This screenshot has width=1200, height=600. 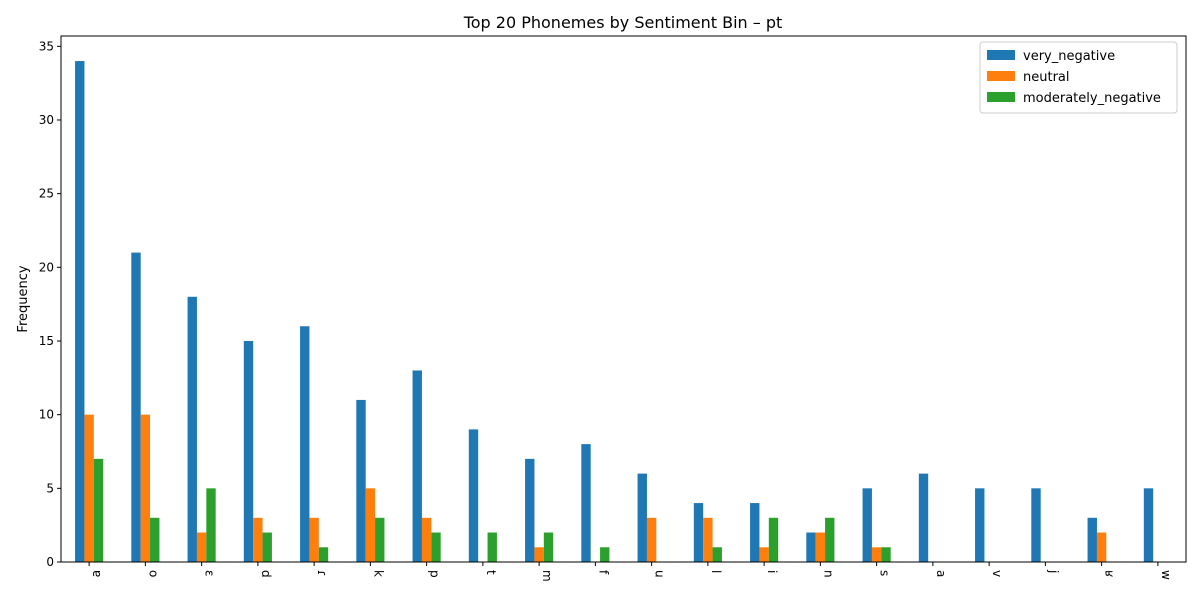 What do you see at coordinates (1001, 55) in the screenshot?
I see `legend-swatch-very_negative` at bounding box center [1001, 55].